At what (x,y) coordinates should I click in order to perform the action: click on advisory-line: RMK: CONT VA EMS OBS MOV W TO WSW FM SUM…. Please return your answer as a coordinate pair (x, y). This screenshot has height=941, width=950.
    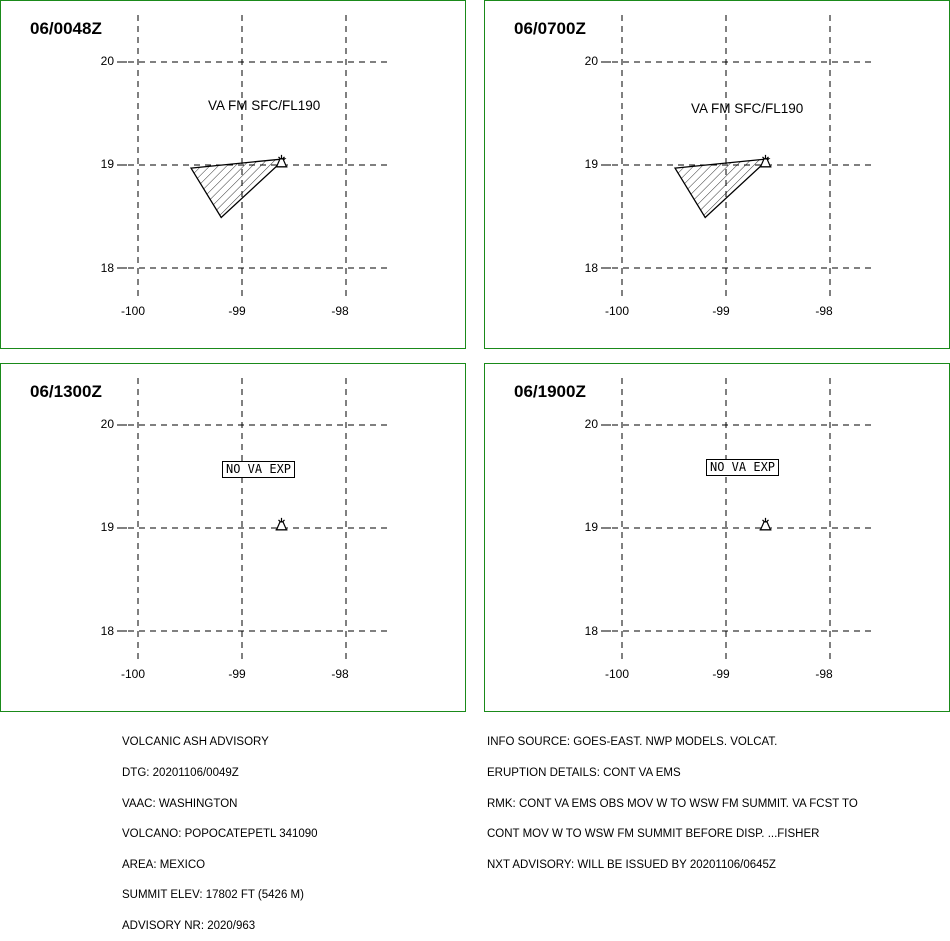
    Looking at the image, I should click on (672, 803).